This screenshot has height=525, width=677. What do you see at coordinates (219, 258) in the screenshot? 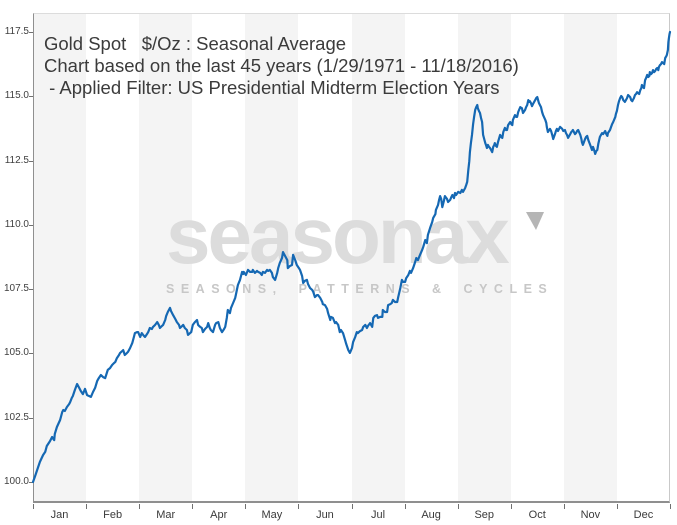
I see `month-band-apr` at bounding box center [219, 258].